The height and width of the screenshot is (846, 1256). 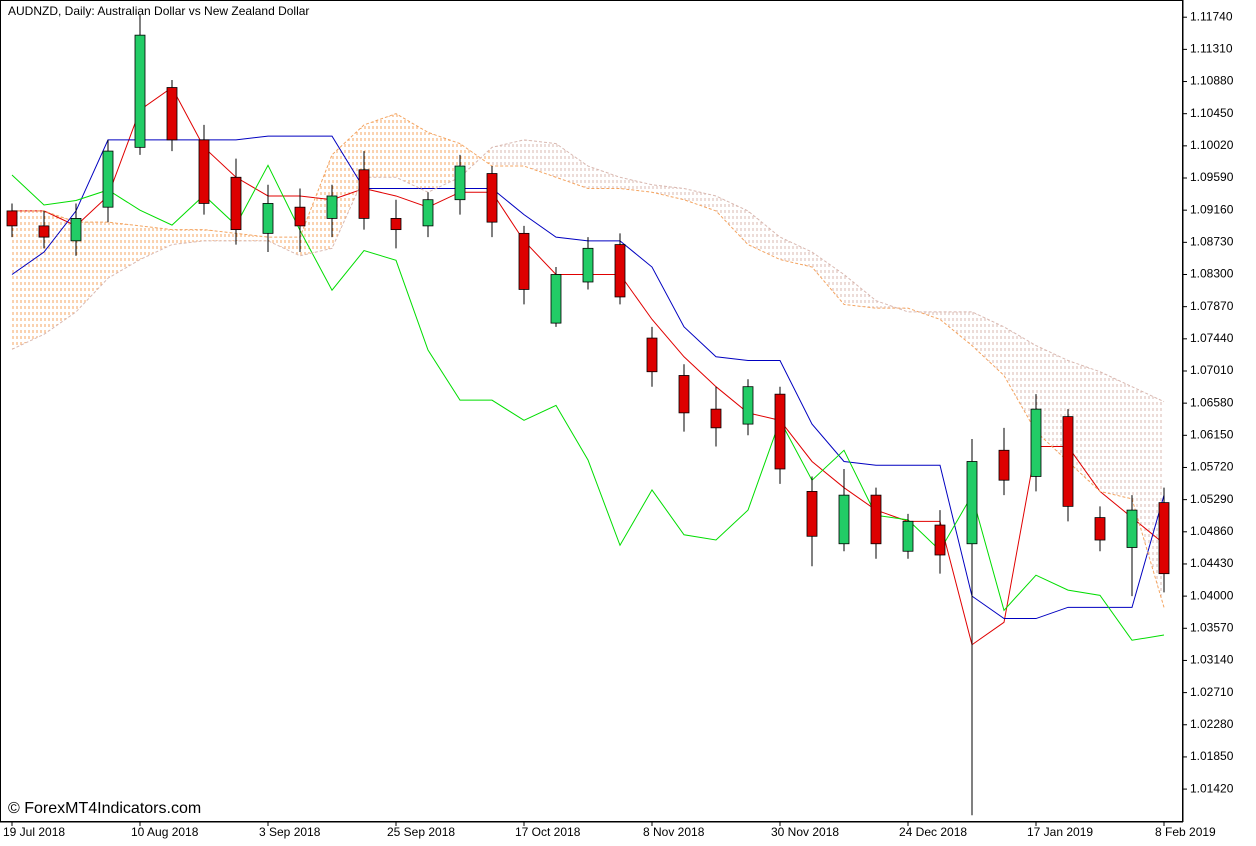 I want to click on watermark: © ForexMT4Indicators.com, so click(x=104, y=808).